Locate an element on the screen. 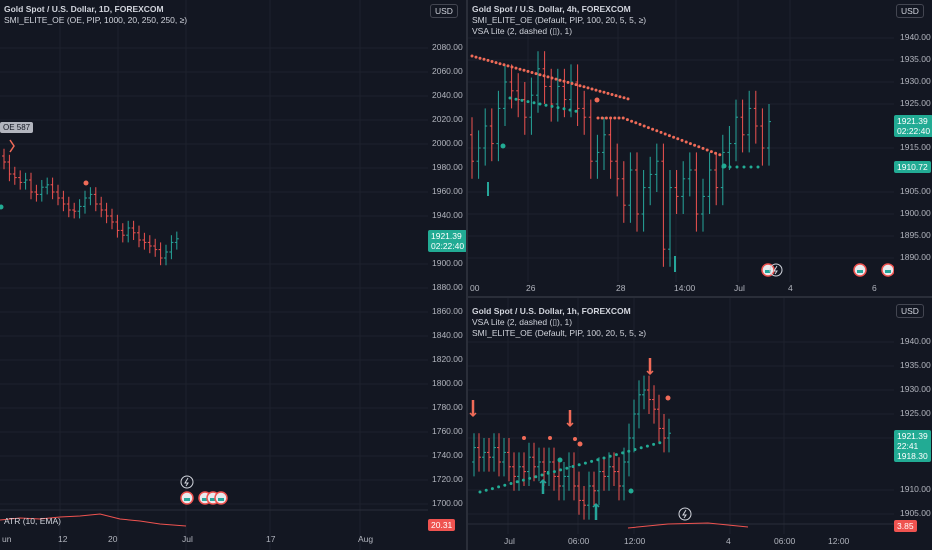  1h-time-axis: Jul 06:00 12:00 4 06:00 12:00 is located at coordinates (681, 543).